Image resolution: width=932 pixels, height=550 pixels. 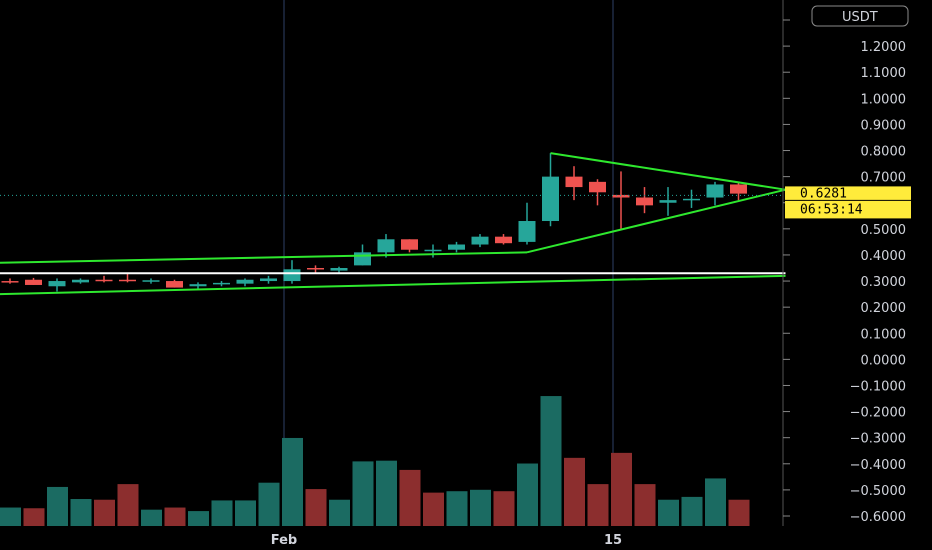 I want to click on price-tick-label: 0.9000, so click(x=884, y=125).